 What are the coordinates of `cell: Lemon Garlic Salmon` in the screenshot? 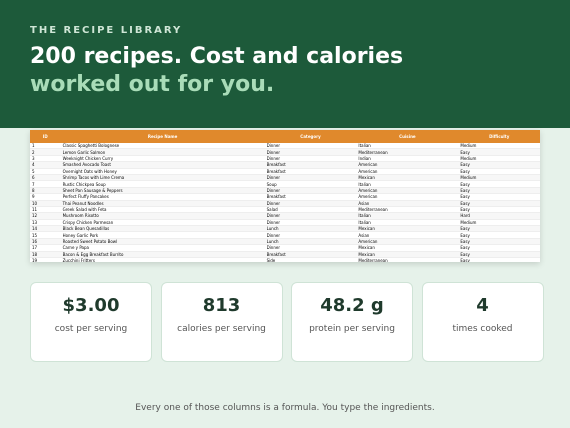 It's located at (162, 152).